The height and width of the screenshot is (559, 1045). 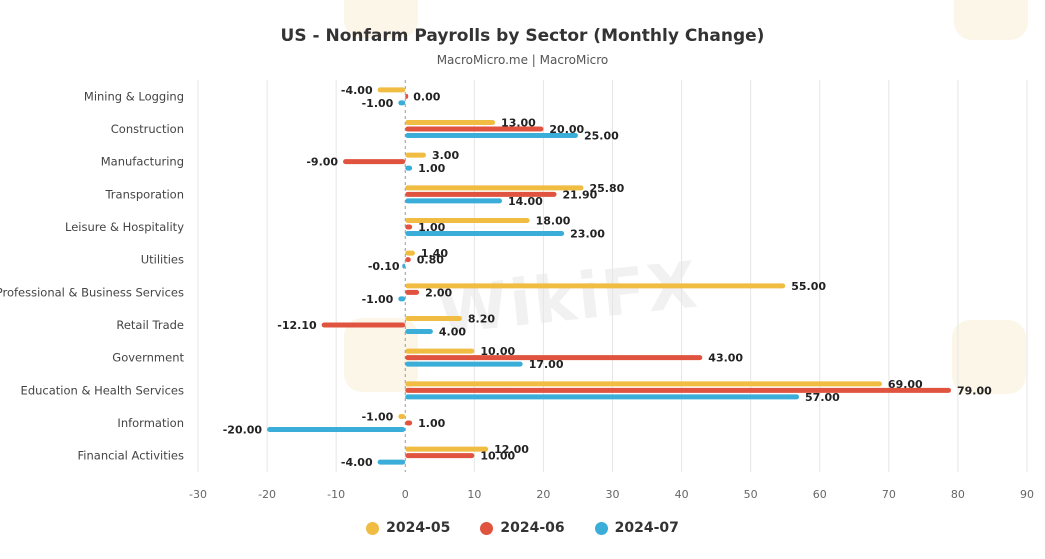 What do you see at coordinates (134, 96) in the screenshot?
I see `category-label: Mining & Logging` at bounding box center [134, 96].